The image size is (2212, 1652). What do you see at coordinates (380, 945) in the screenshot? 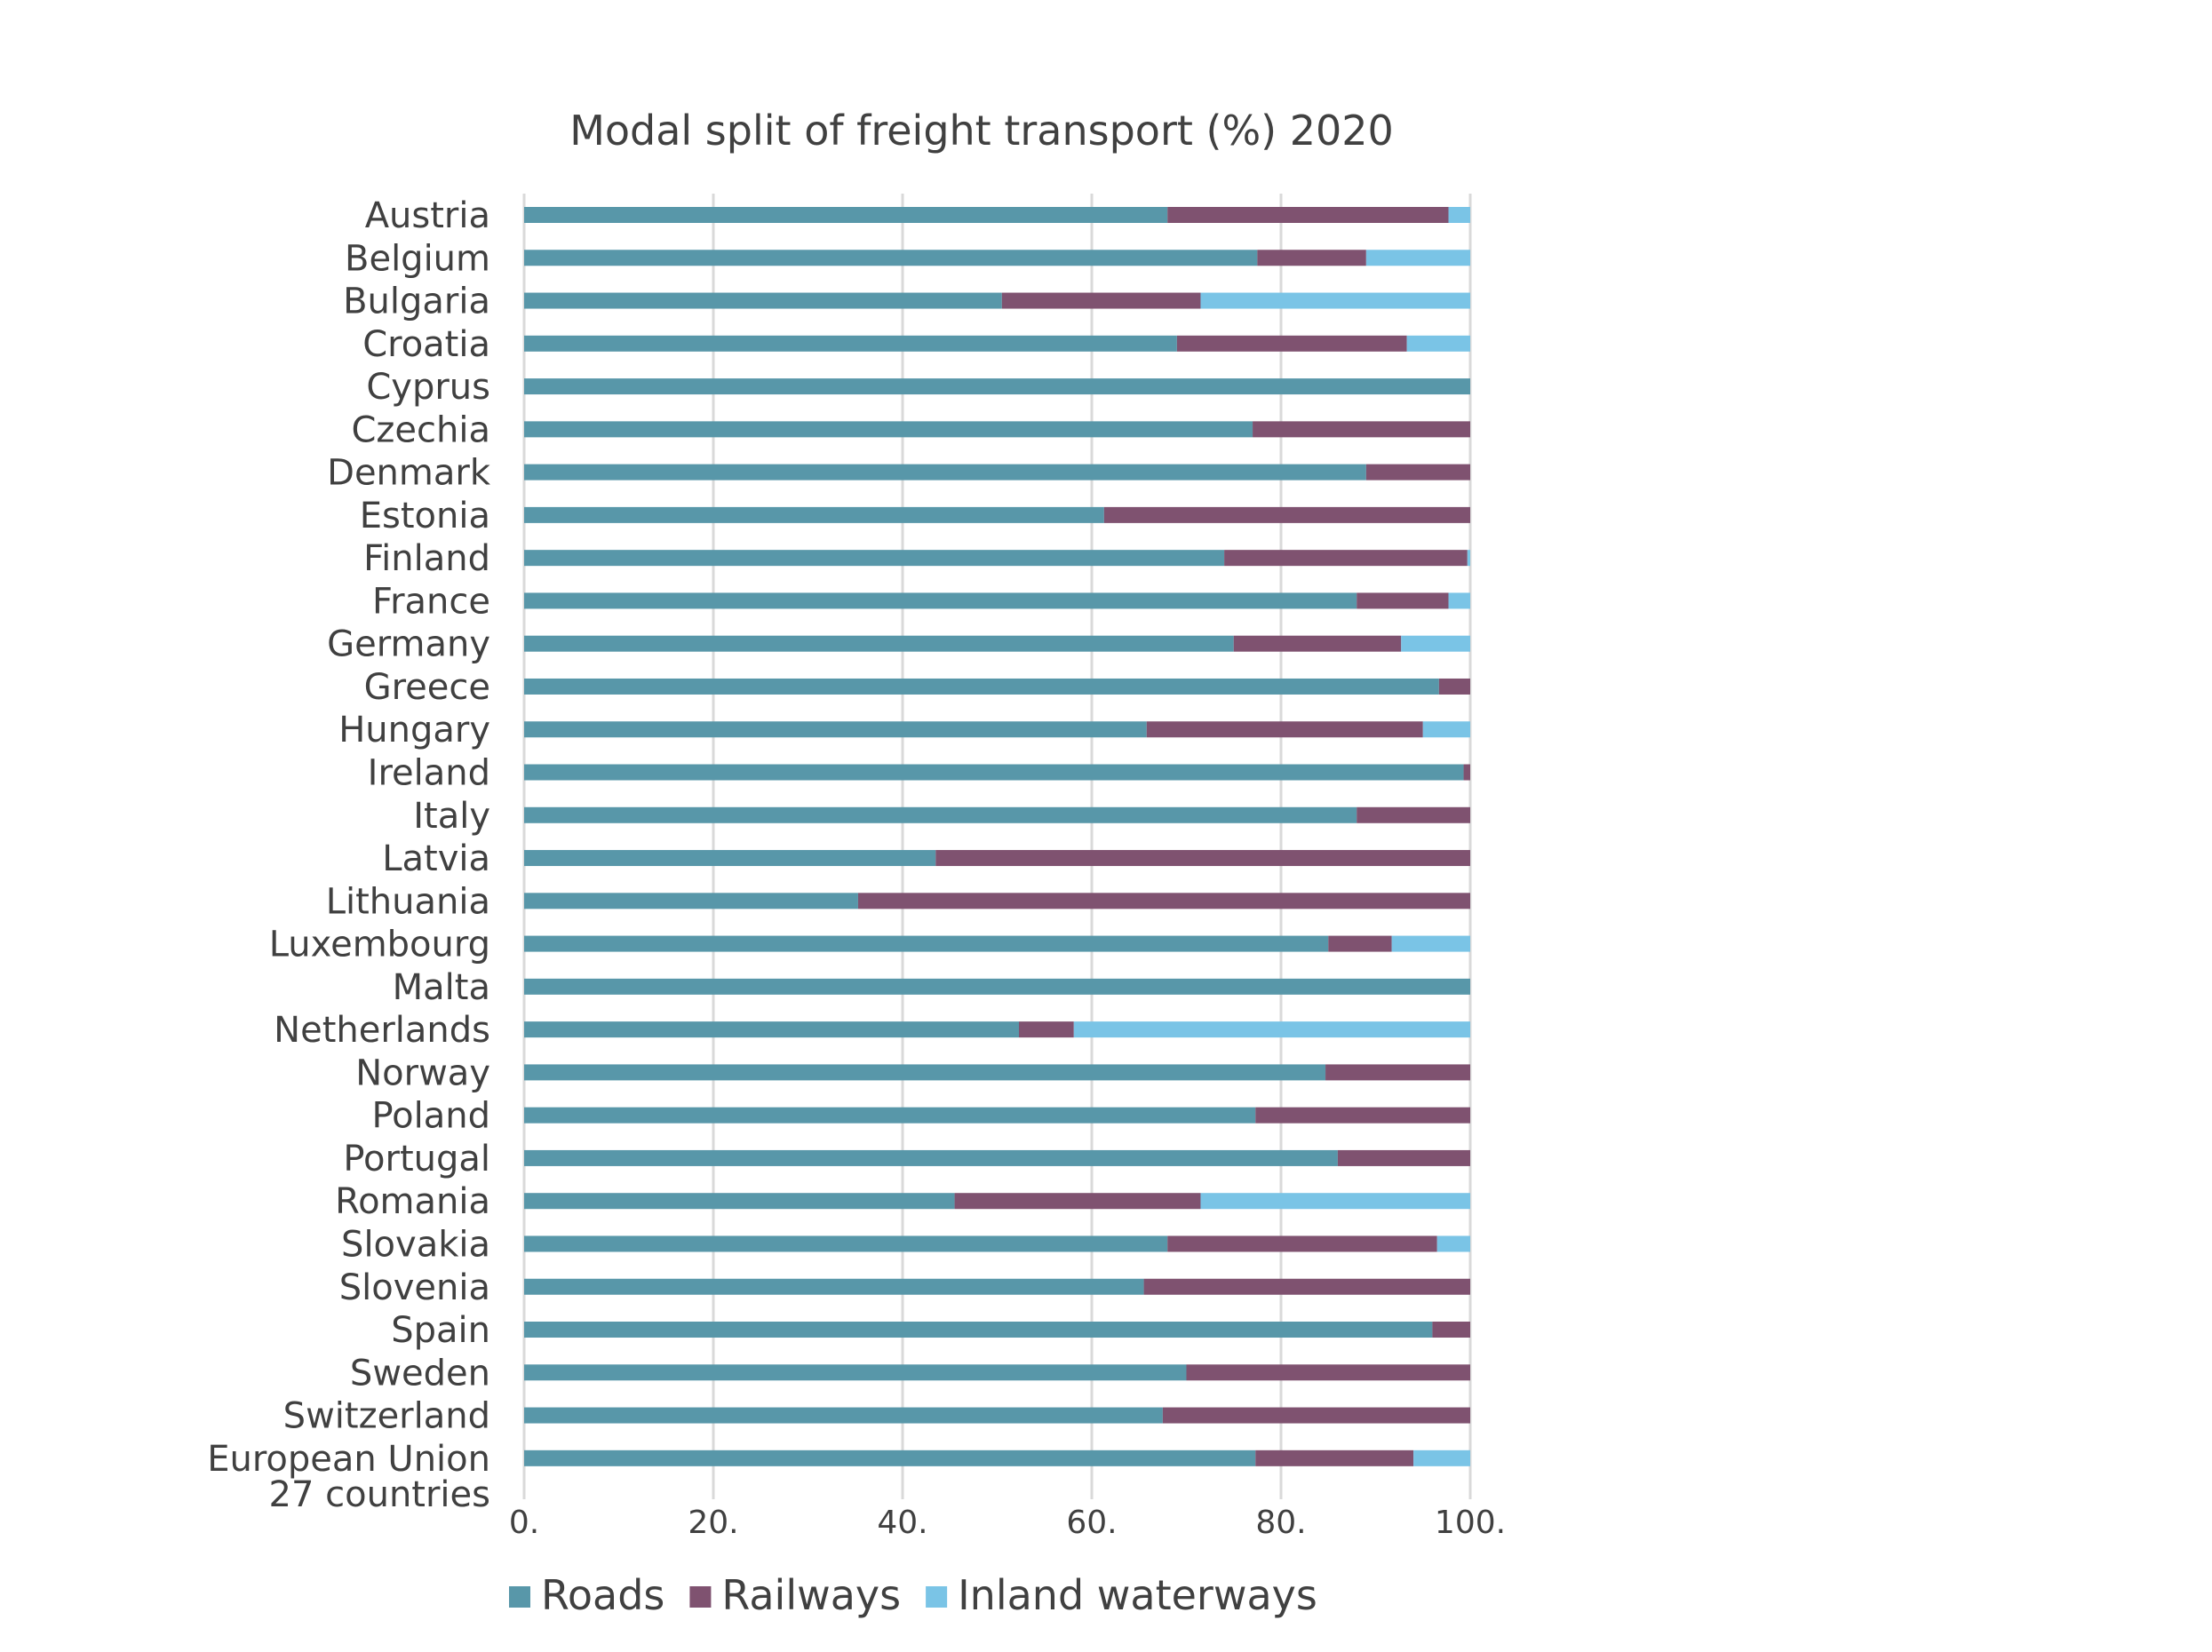
I see `category-label: Luxembourg` at bounding box center [380, 945].